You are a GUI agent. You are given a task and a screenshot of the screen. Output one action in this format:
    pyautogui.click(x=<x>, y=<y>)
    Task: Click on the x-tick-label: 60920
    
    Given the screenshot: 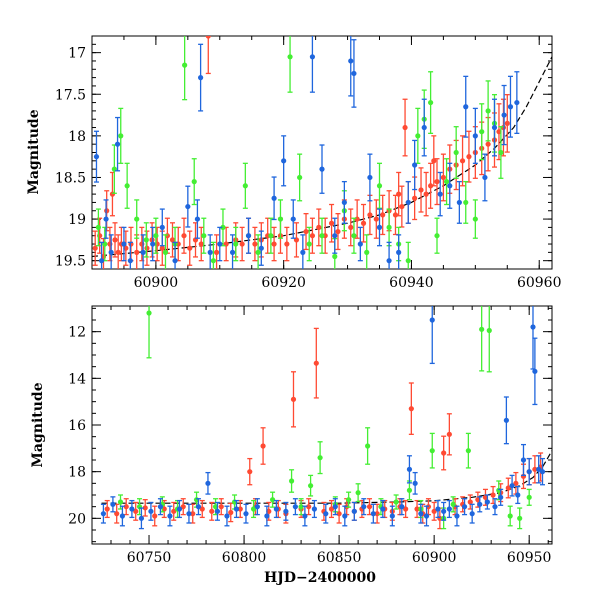 What is the action you would take?
    pyautogui.click(x=283, y=283)
    